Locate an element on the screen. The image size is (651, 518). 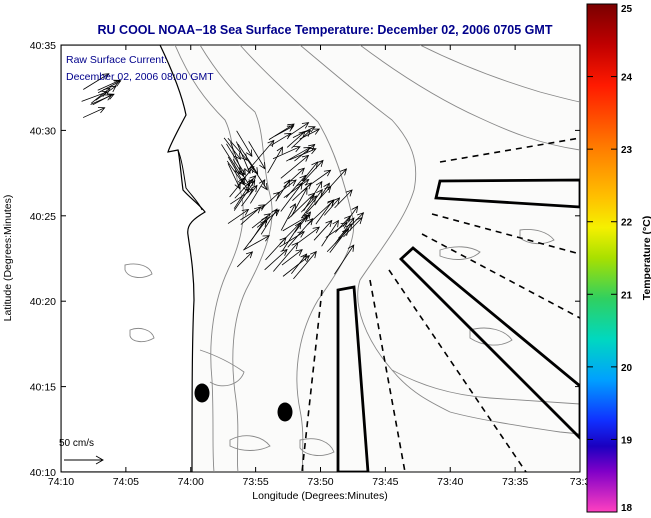
colorbar-tick-label: 20 is located at coordinates (627, 368).